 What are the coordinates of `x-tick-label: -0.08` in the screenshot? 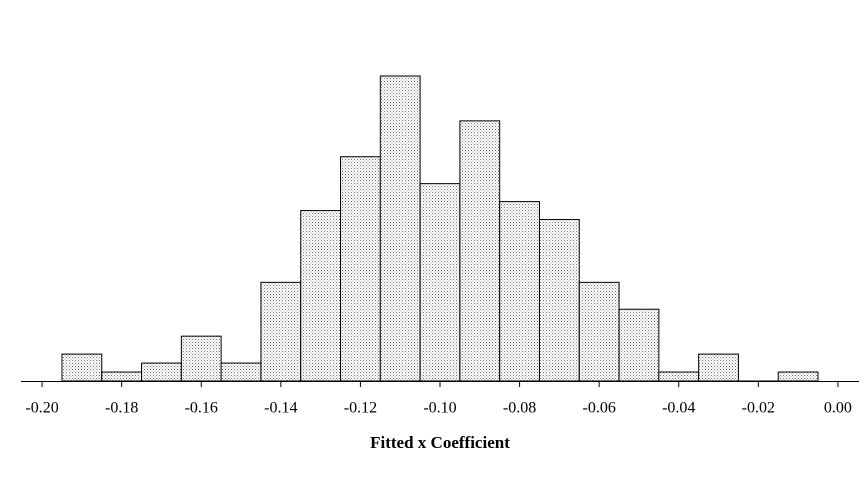 It's located at (519, 408).